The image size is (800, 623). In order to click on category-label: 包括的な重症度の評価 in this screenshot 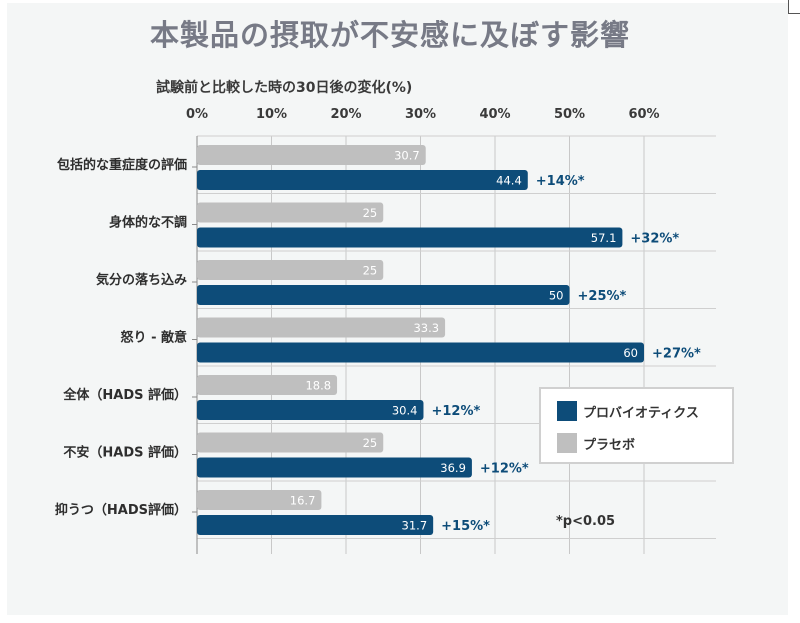, I will do `click(122, 165)`.